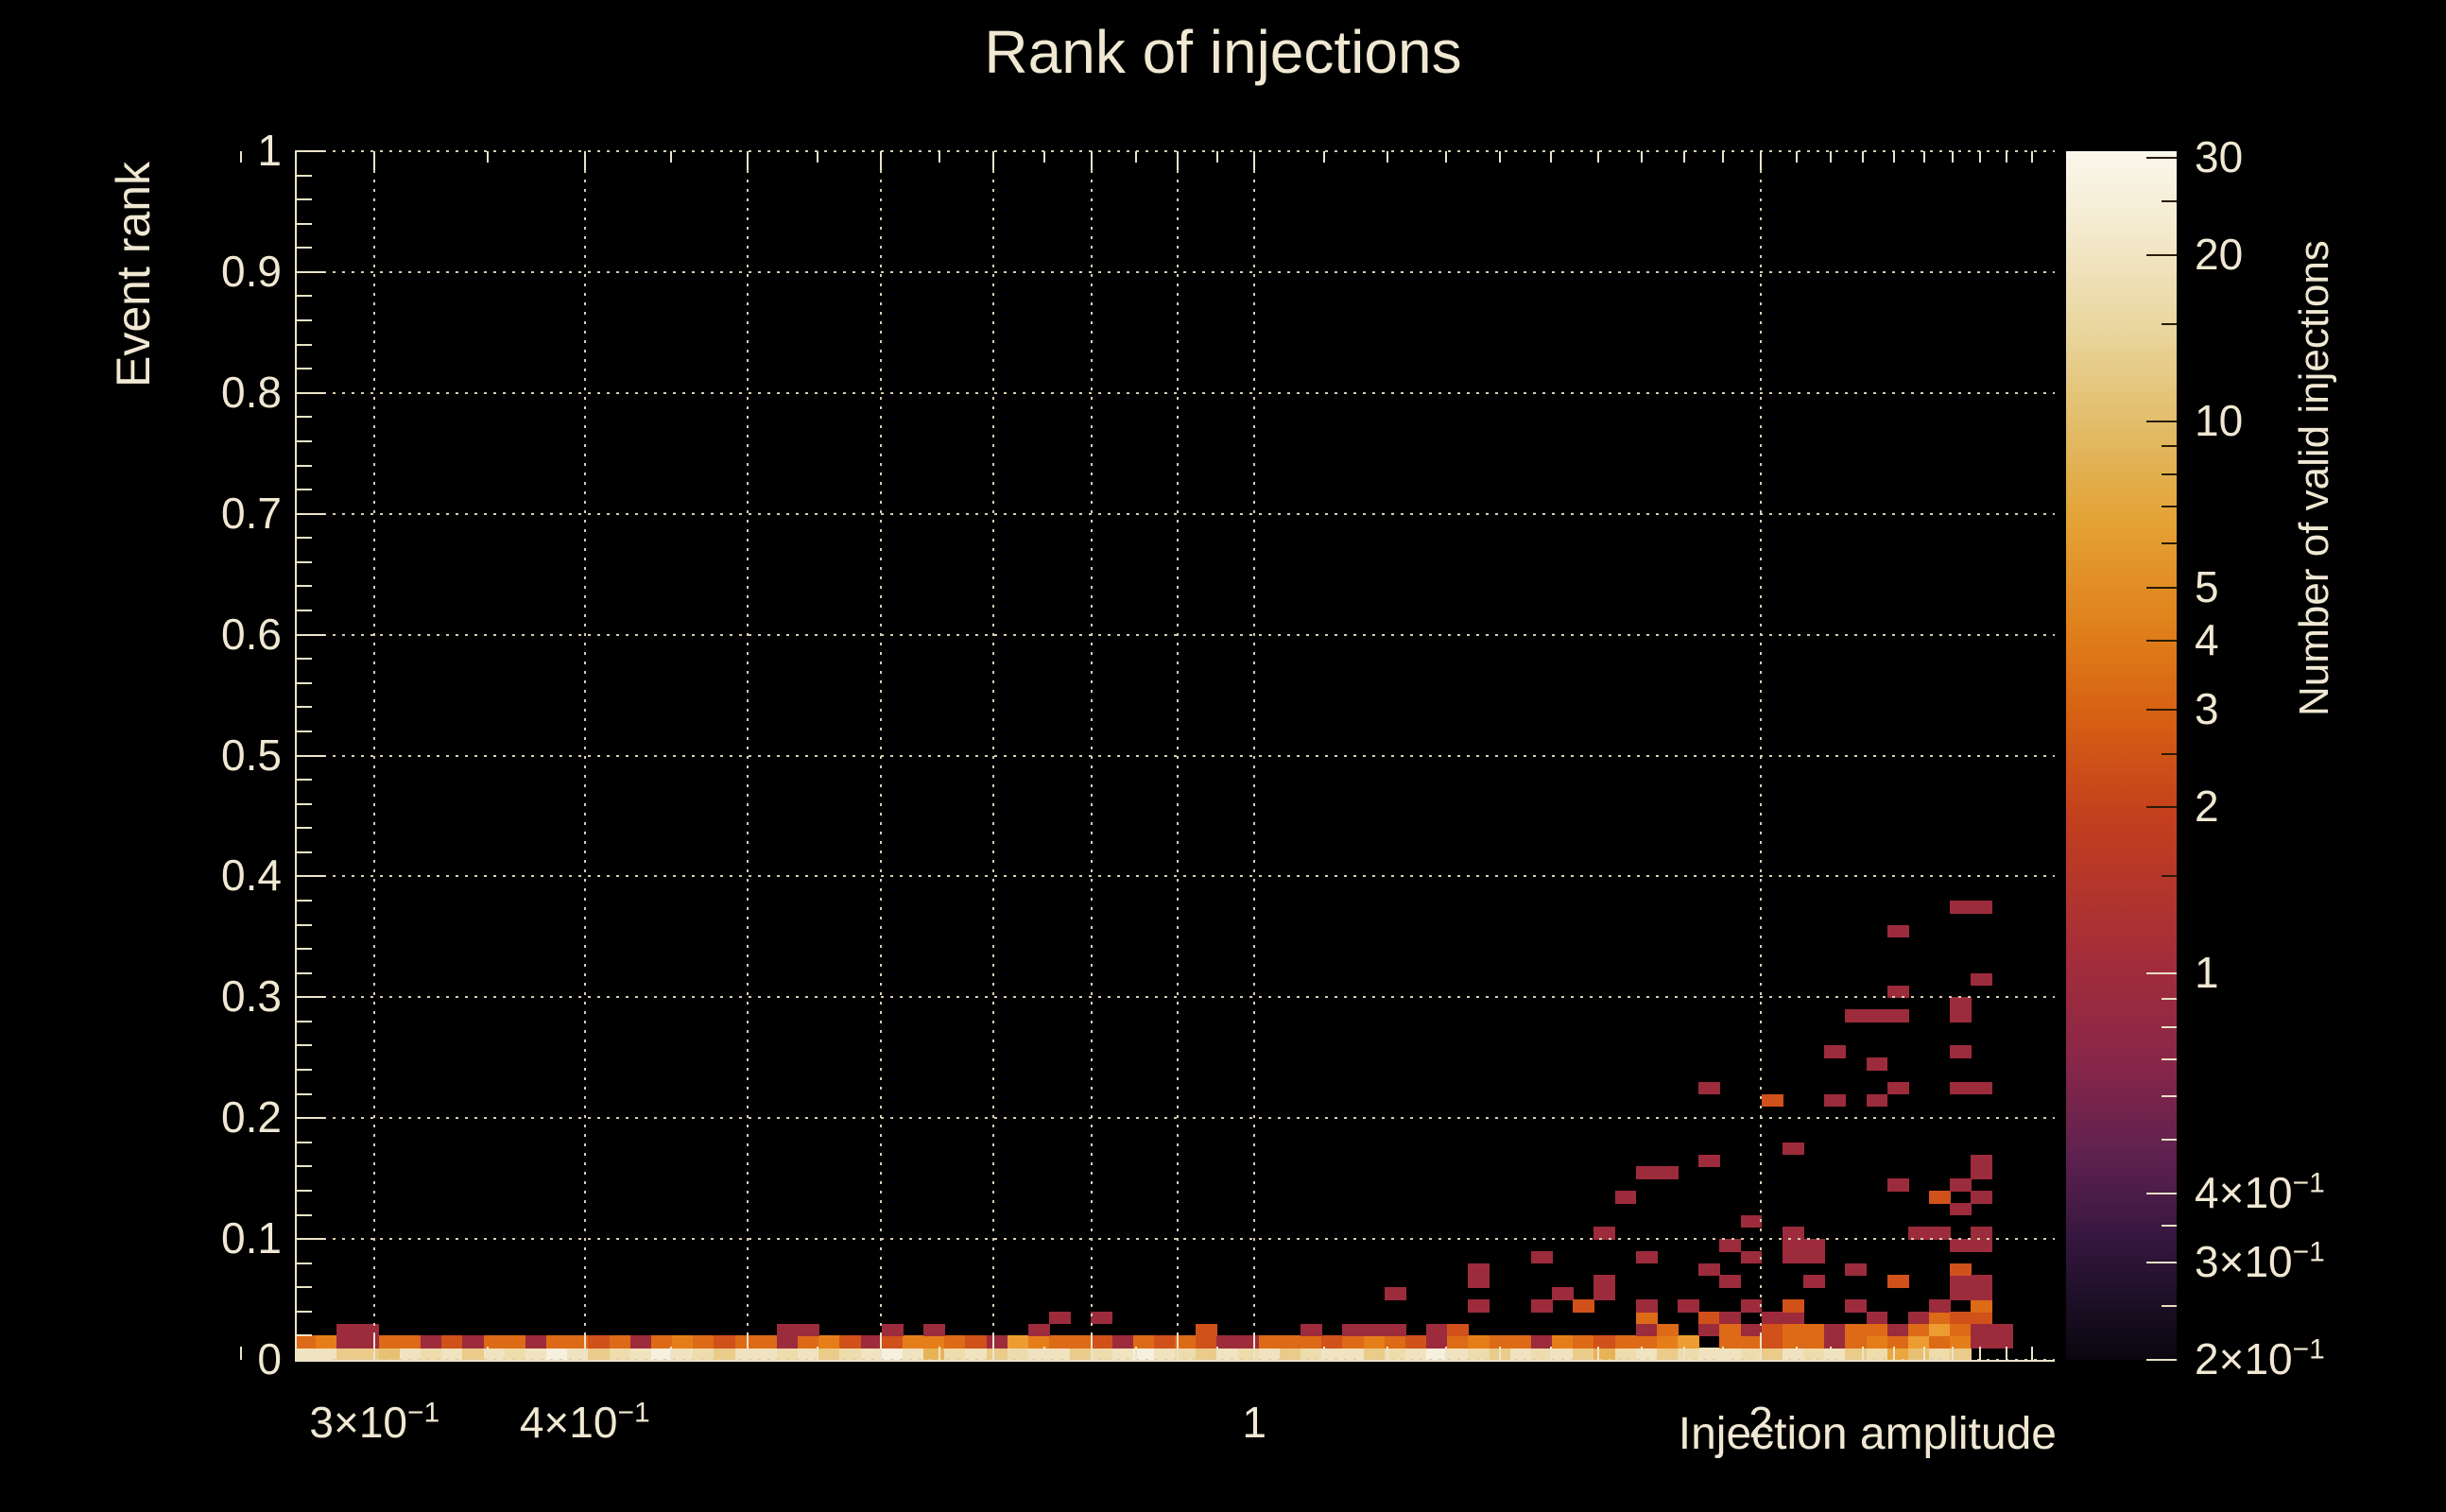 Image resolution: width=2446 pixels, height=1512 pixels. Describe the element at coordinates (1254, 1422) in the screenshot. I see `x-tick-label: 1` at that location.